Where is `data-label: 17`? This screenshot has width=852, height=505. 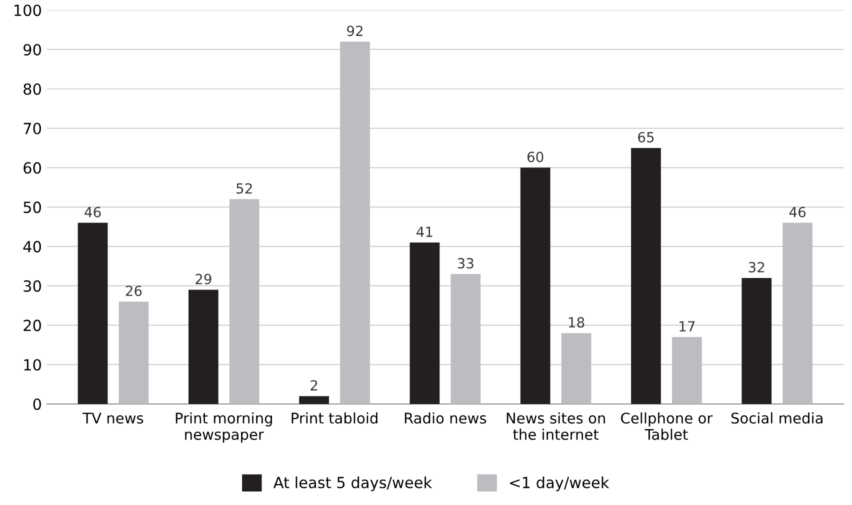 data-label: 17 is located at coordinates (687, 326).